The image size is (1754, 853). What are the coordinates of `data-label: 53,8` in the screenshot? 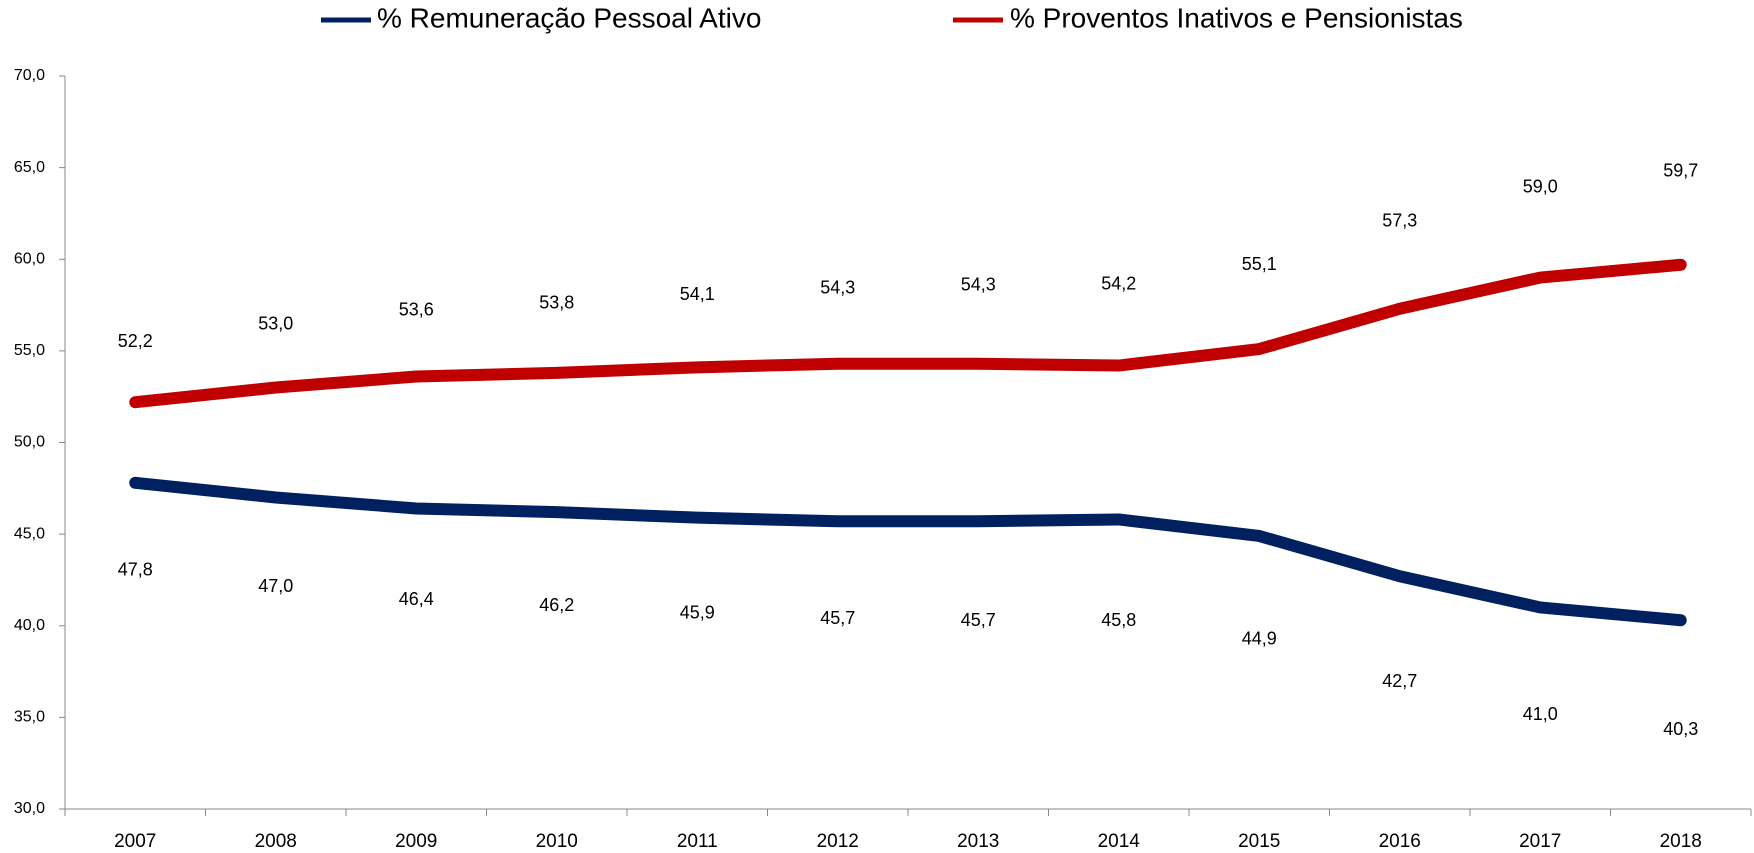 It's located at (556, 303).